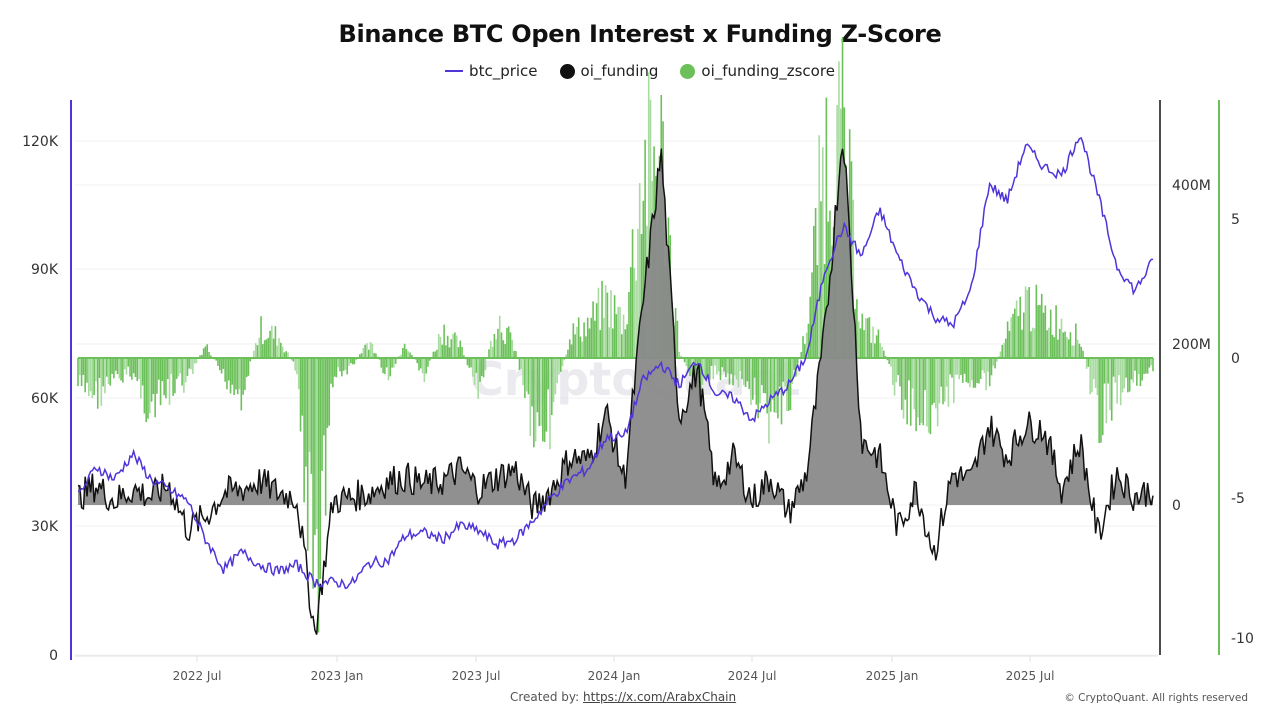 The image size is (1280, 720). Describe the element at coordinates (1238, 499) in the screenshot. I see `svg-text: -5` at that location.